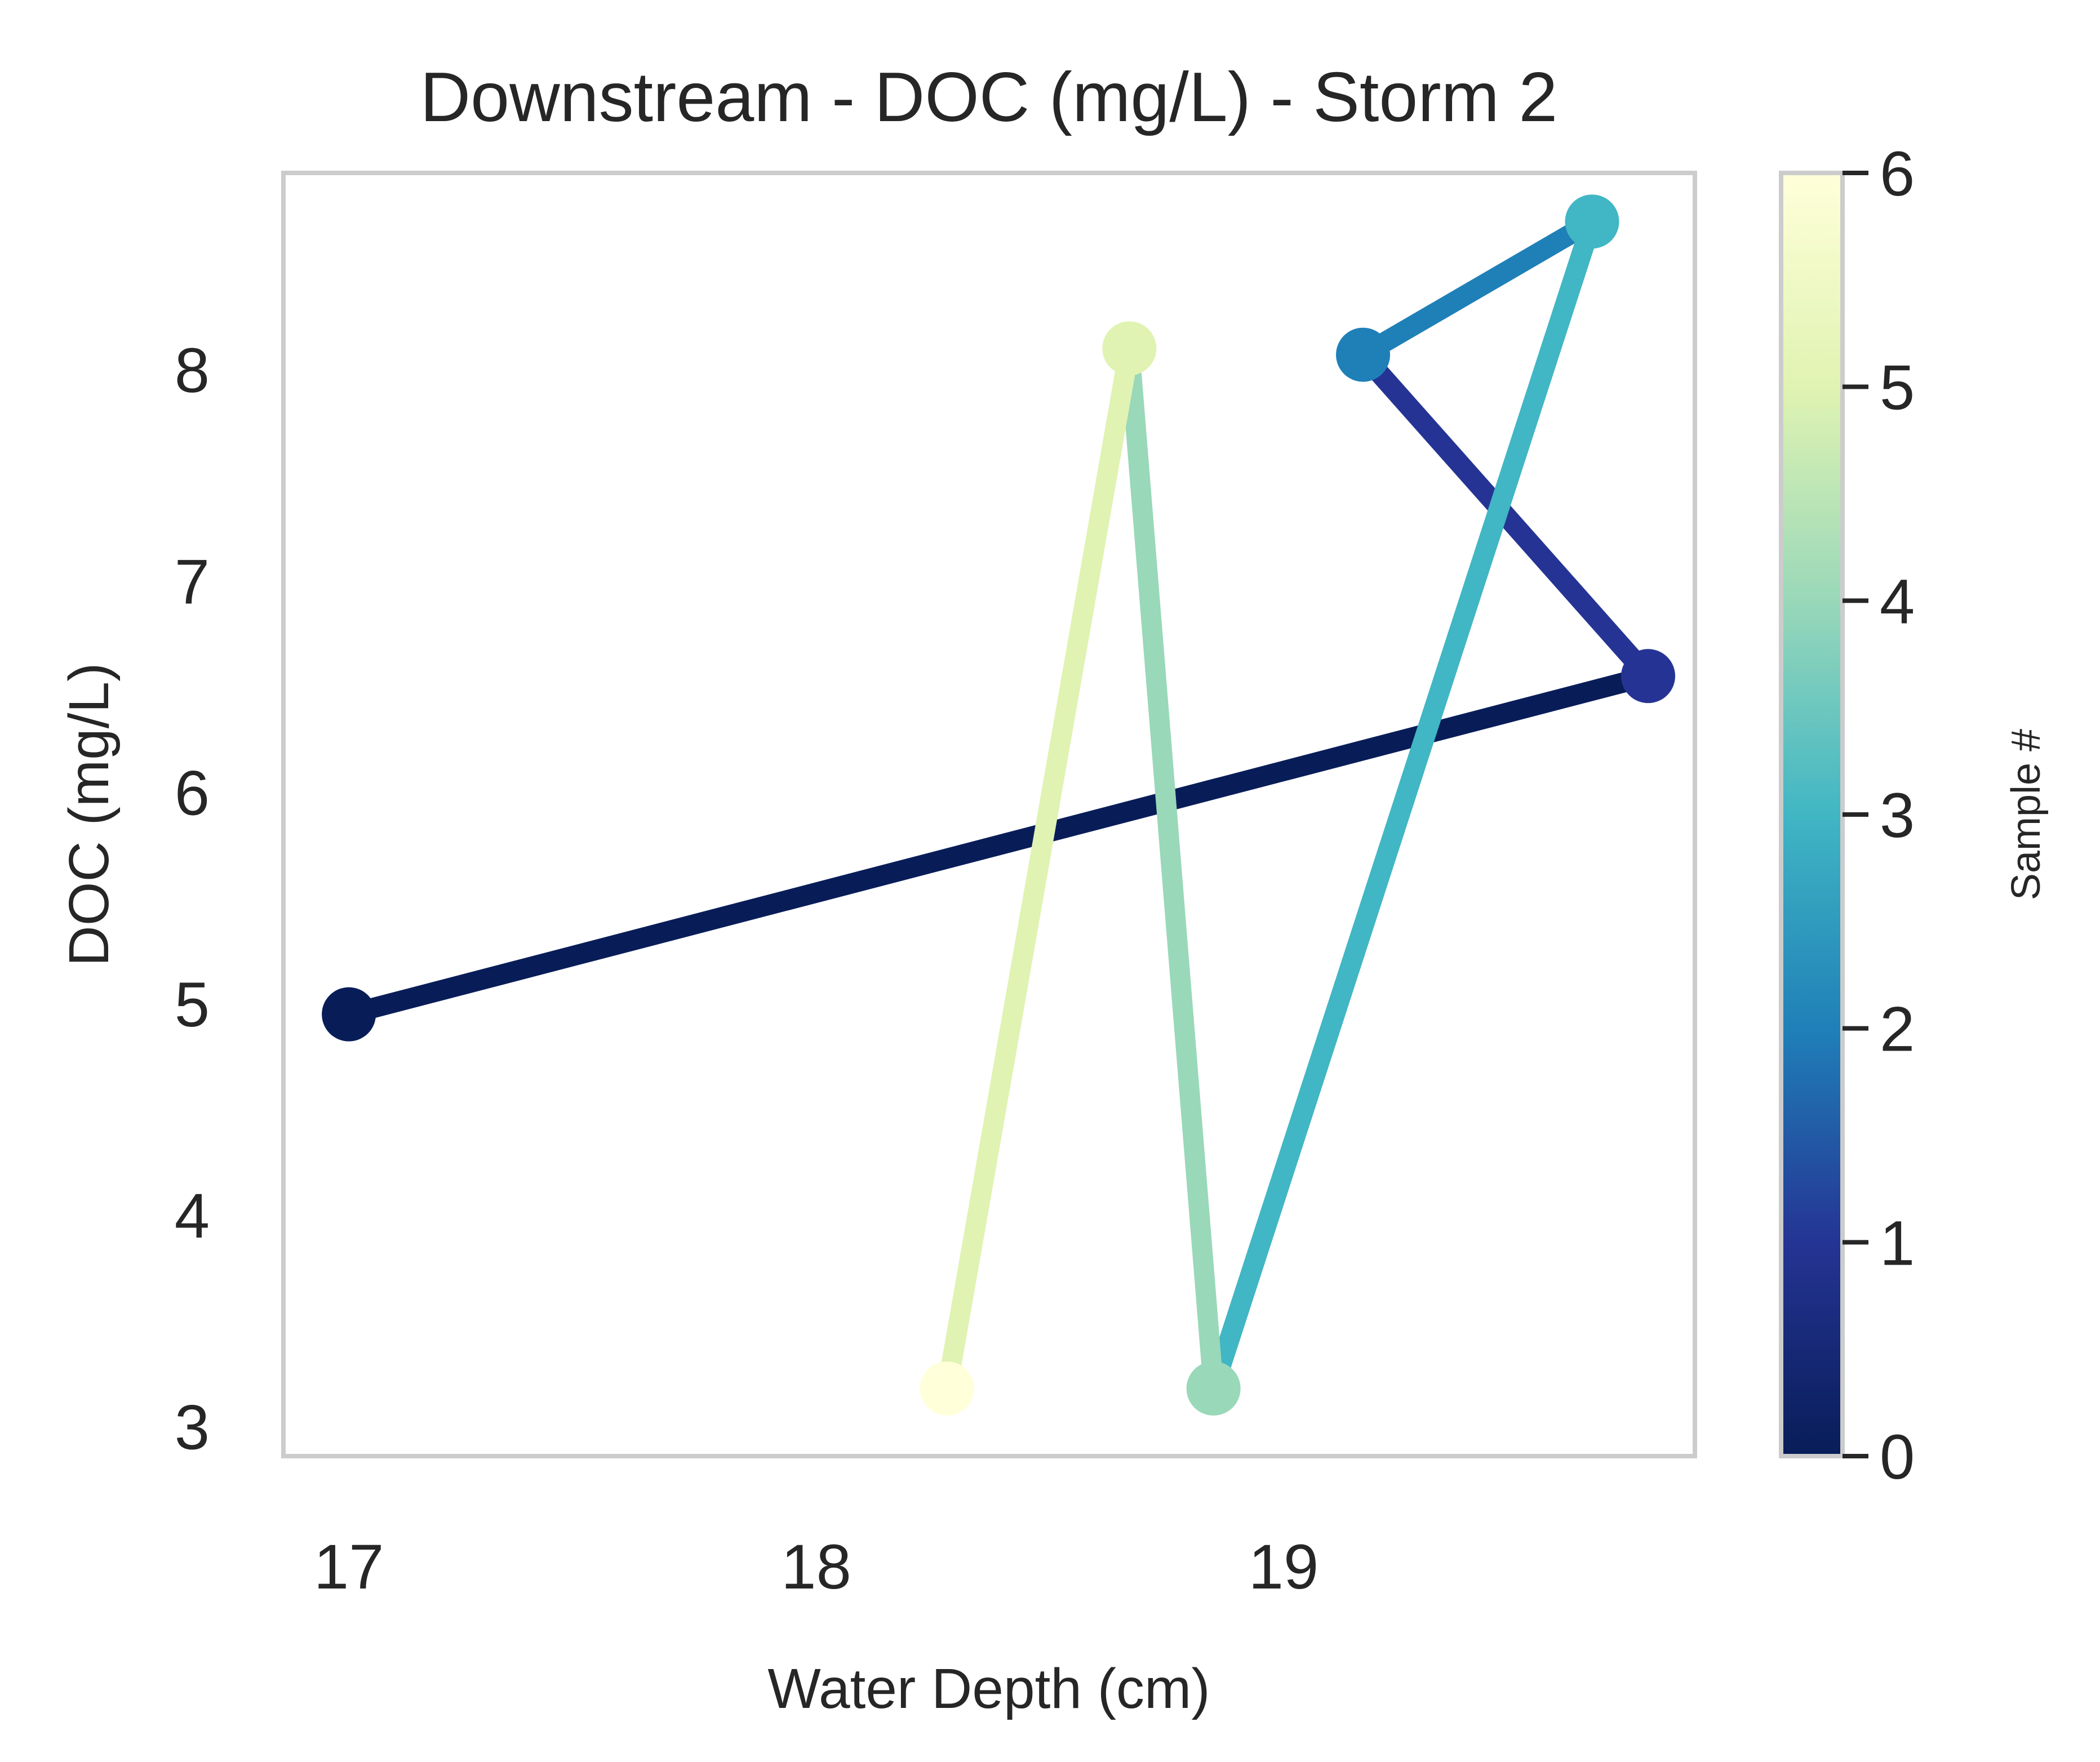 Image resolution: width=2100 pixels, height=1762 pixels. Describe the element at coordinates (192, 794) in the screenshot. I see `y-tick-label: 6` at that location.